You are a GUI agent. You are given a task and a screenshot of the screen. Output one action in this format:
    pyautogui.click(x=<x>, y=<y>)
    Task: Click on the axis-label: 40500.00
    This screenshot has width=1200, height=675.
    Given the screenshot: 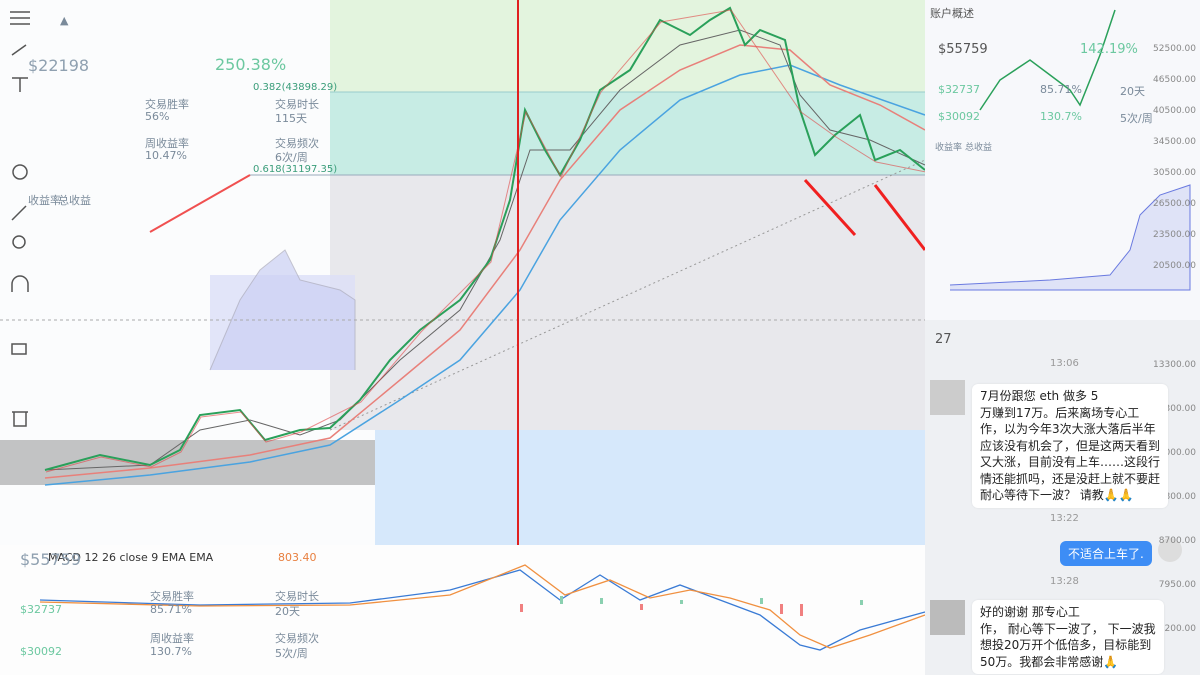 What is the action you would take?
    pyautogui.click(x=1174, y=111)
    